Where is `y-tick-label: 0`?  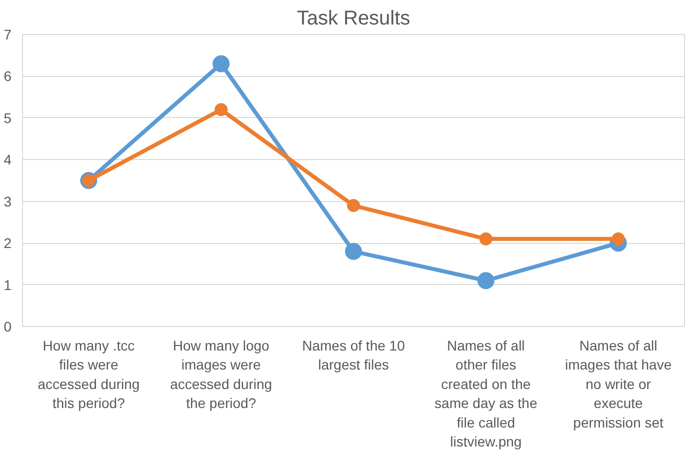
y-tick-label: 0 is located at coordinates (8, 326).